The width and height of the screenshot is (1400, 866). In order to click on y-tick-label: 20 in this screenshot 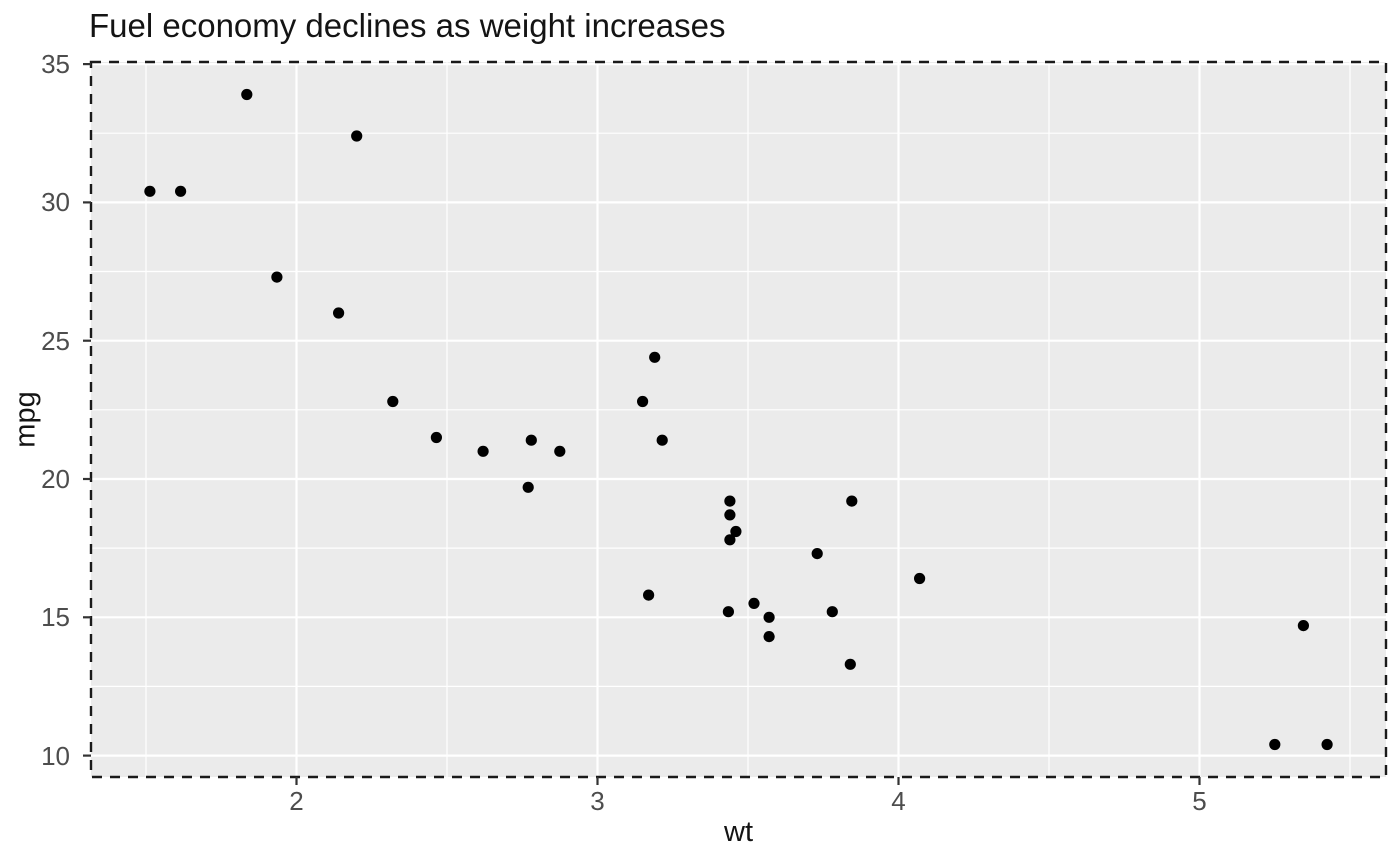, I will do `click(55, 479)`.